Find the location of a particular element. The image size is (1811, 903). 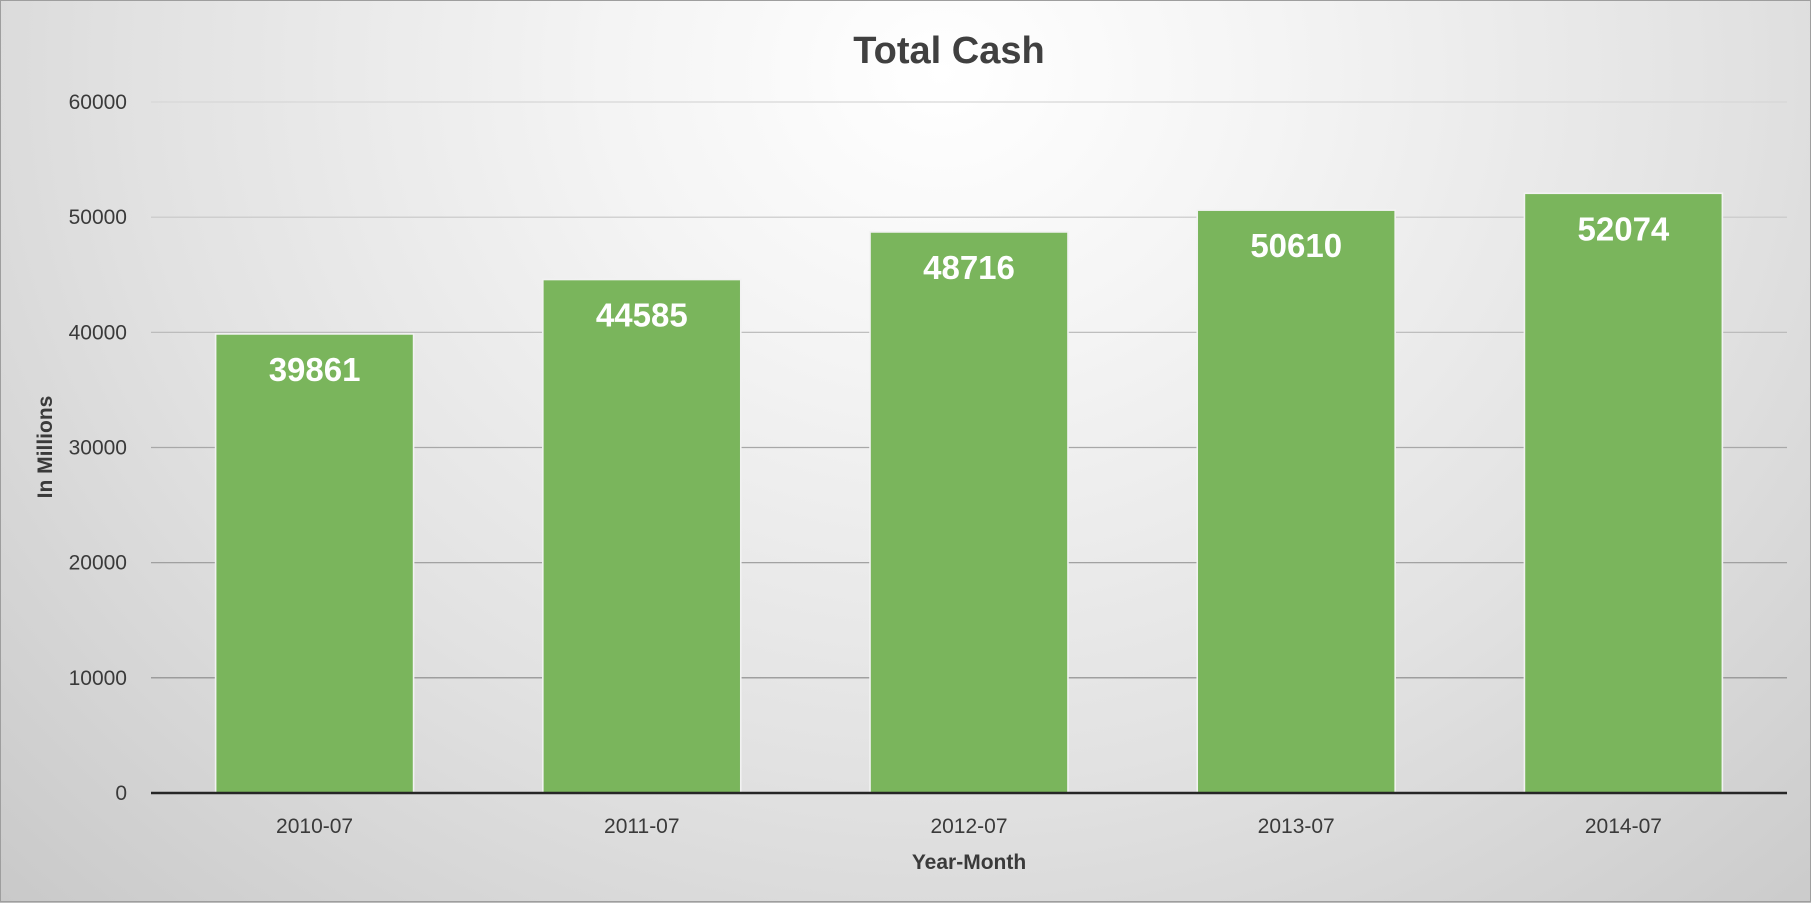

chart-title: Total Cash is located at coordinates (948, 51).